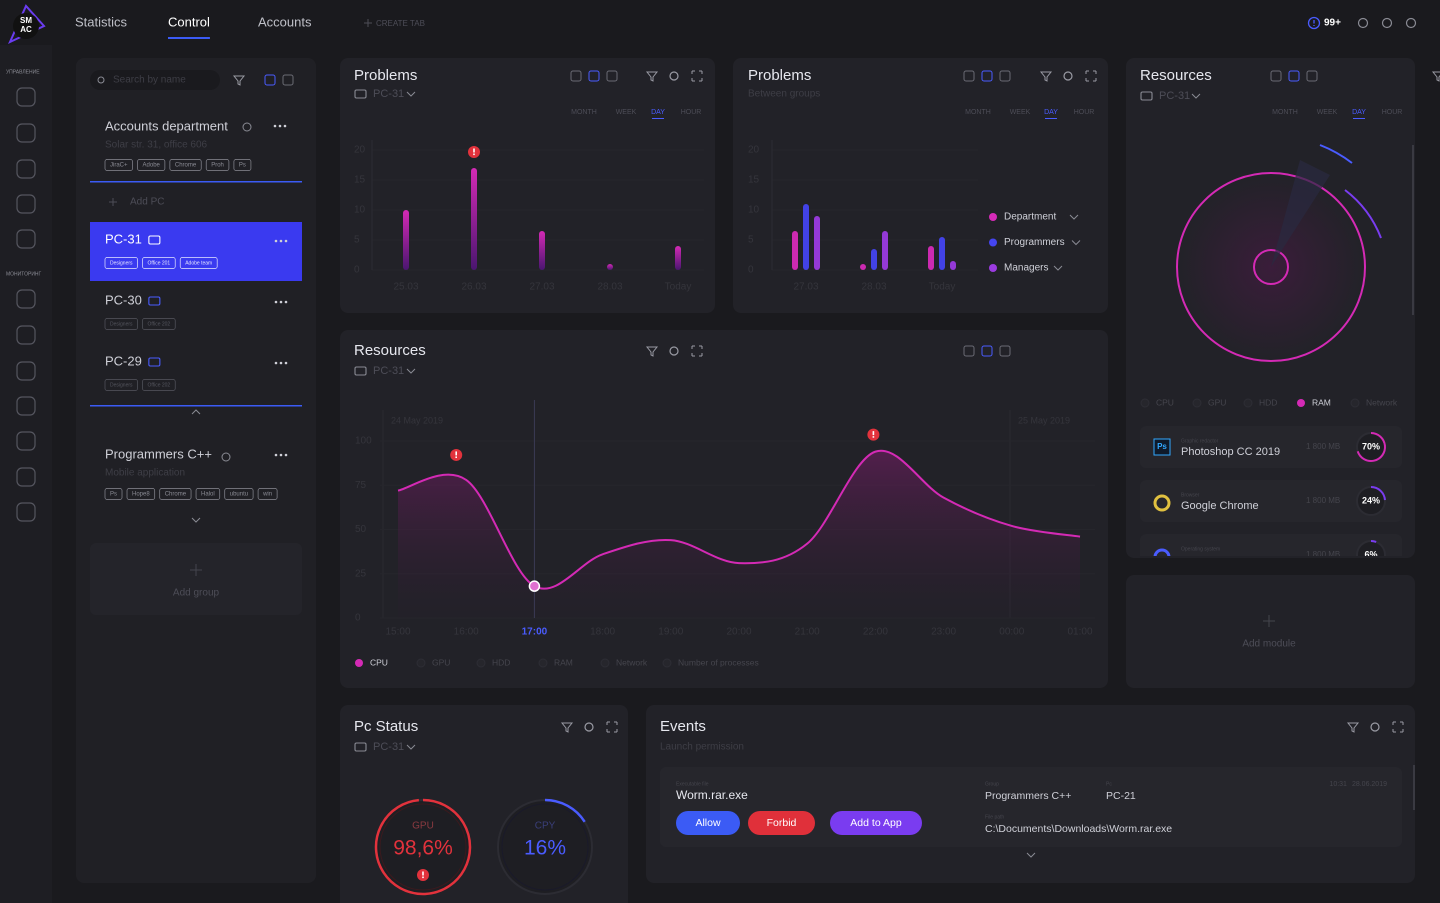 The width and height of the screenshot is (1440, 903). I want to click on nav-tab: Statistics, so click(101, 21).